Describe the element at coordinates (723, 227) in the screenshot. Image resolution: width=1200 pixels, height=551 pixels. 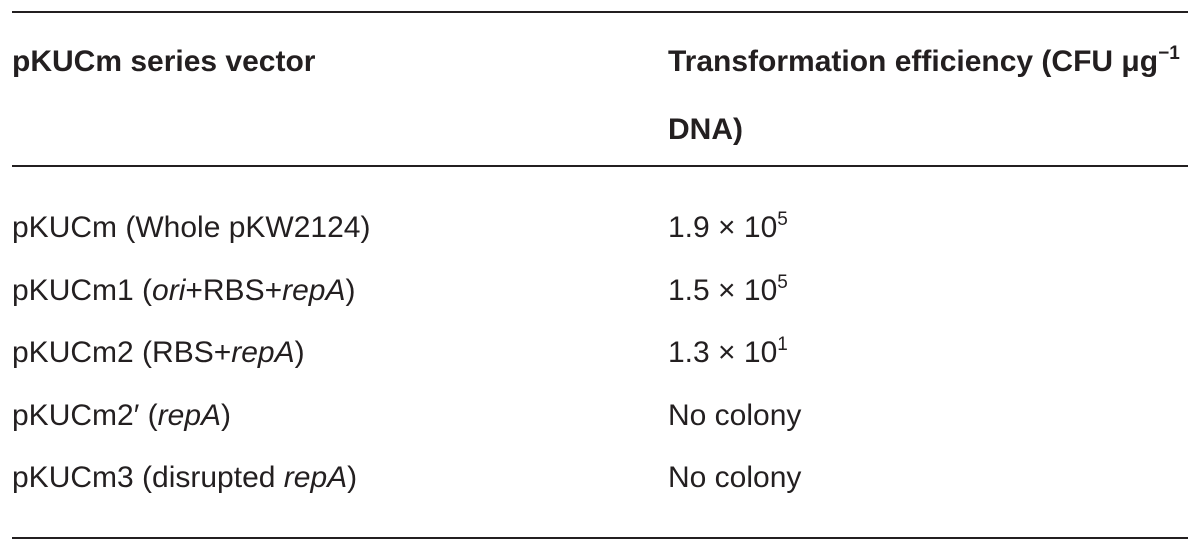
I see `text-run: 1.9 × 10` at that location.